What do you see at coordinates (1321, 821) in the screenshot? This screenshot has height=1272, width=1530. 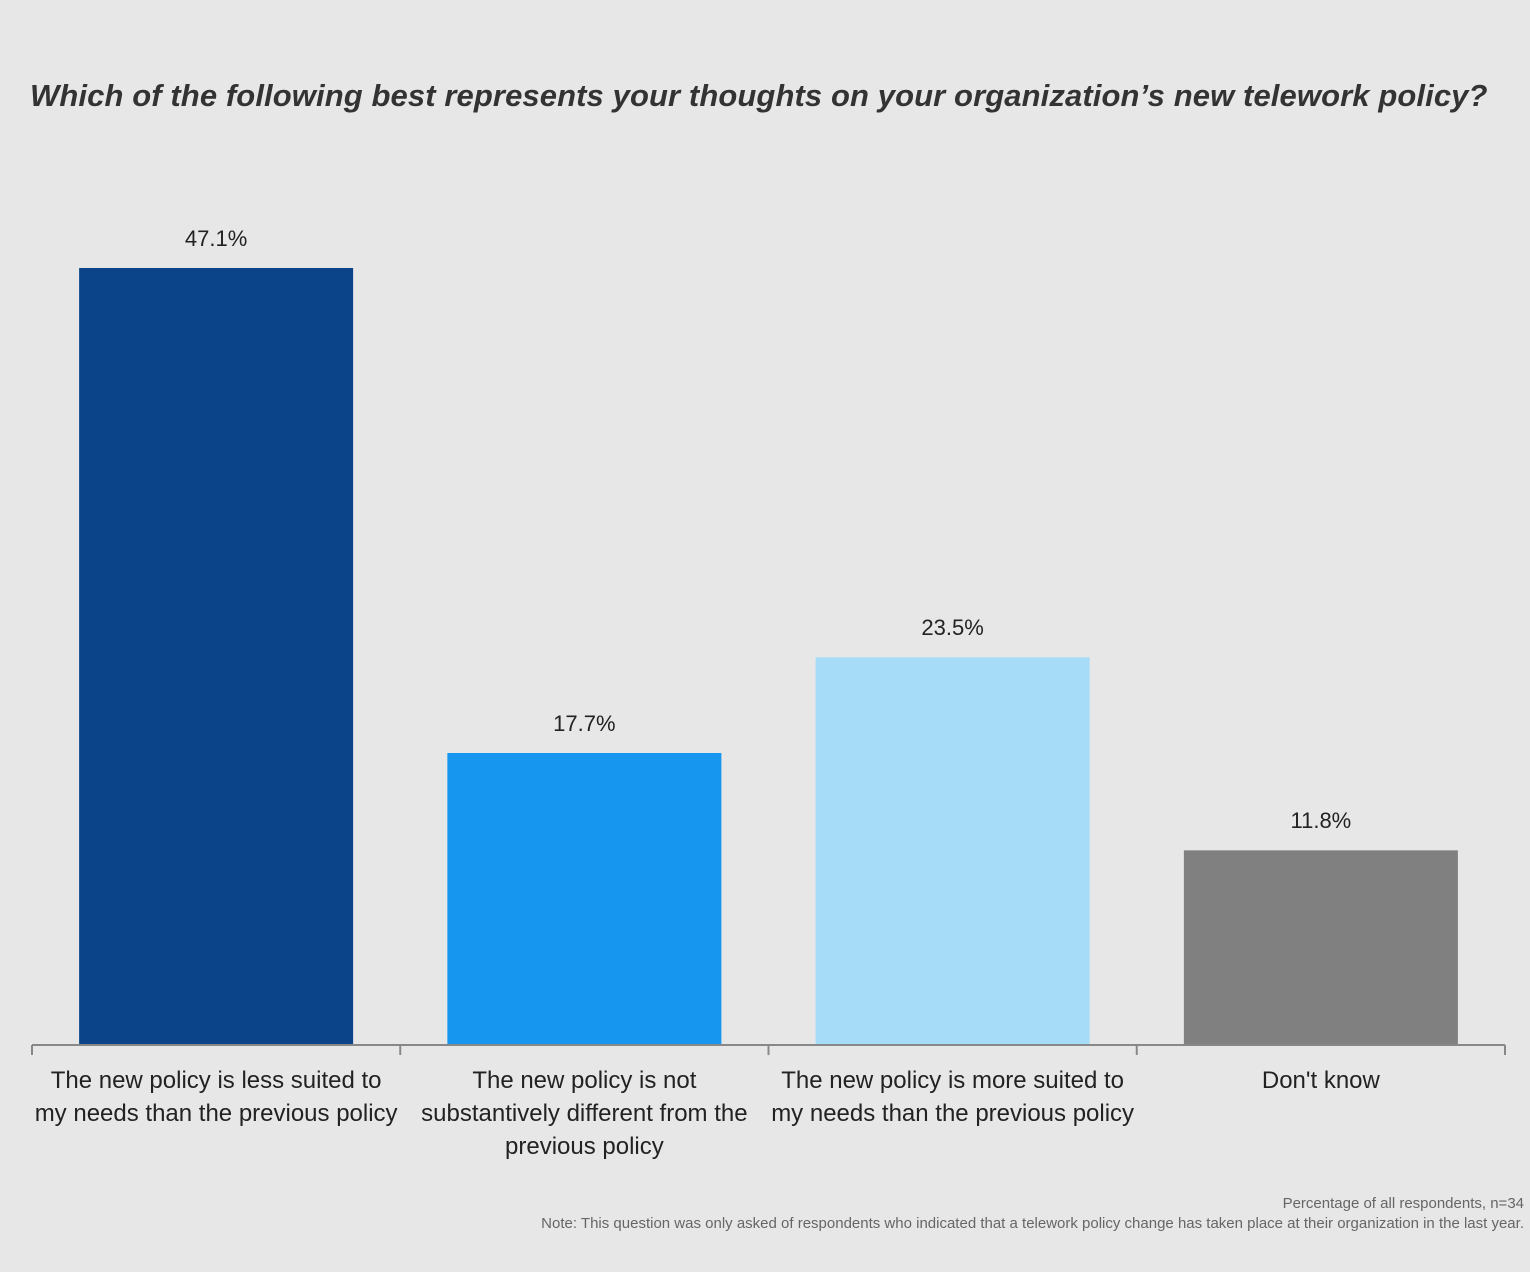 I see `value-label: 11.8%` at bounding box center [1321, 821].